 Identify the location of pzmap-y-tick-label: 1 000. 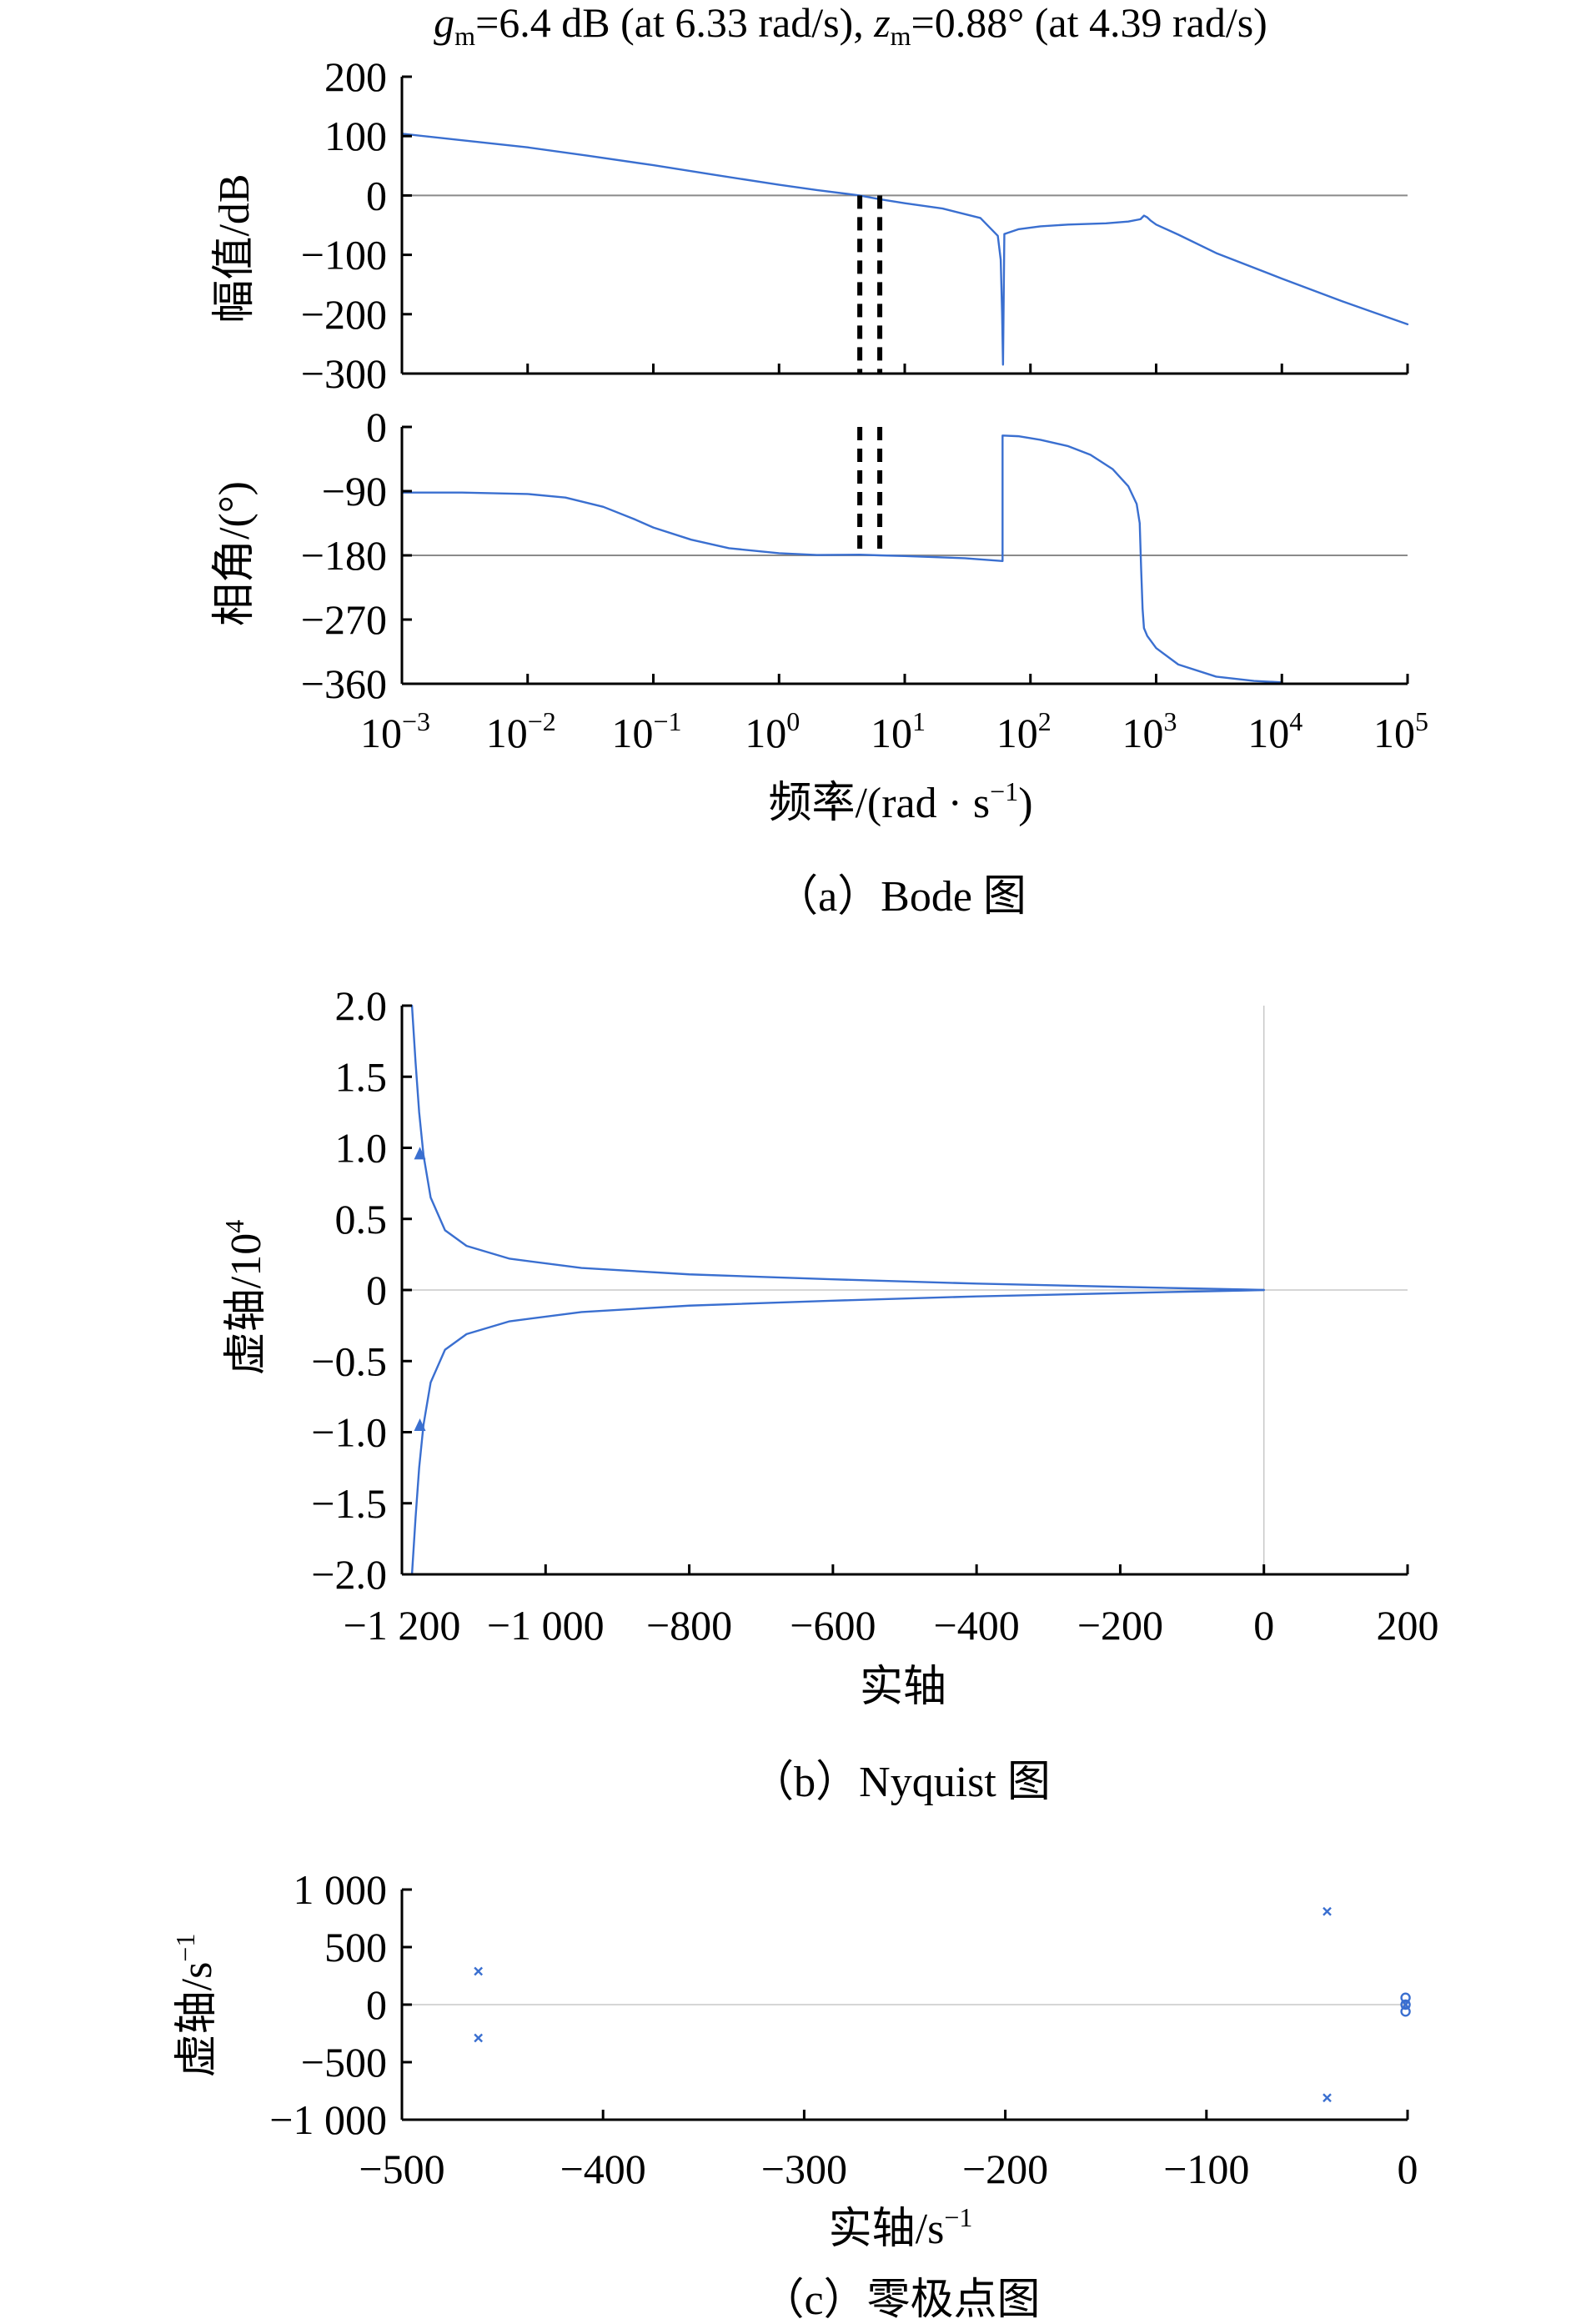
(341, 1889).